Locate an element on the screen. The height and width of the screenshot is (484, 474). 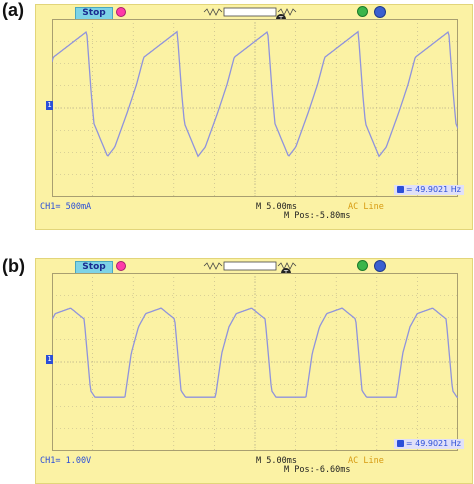
channel-scale: CH1= 500mA is located at coordinates (66, 207).